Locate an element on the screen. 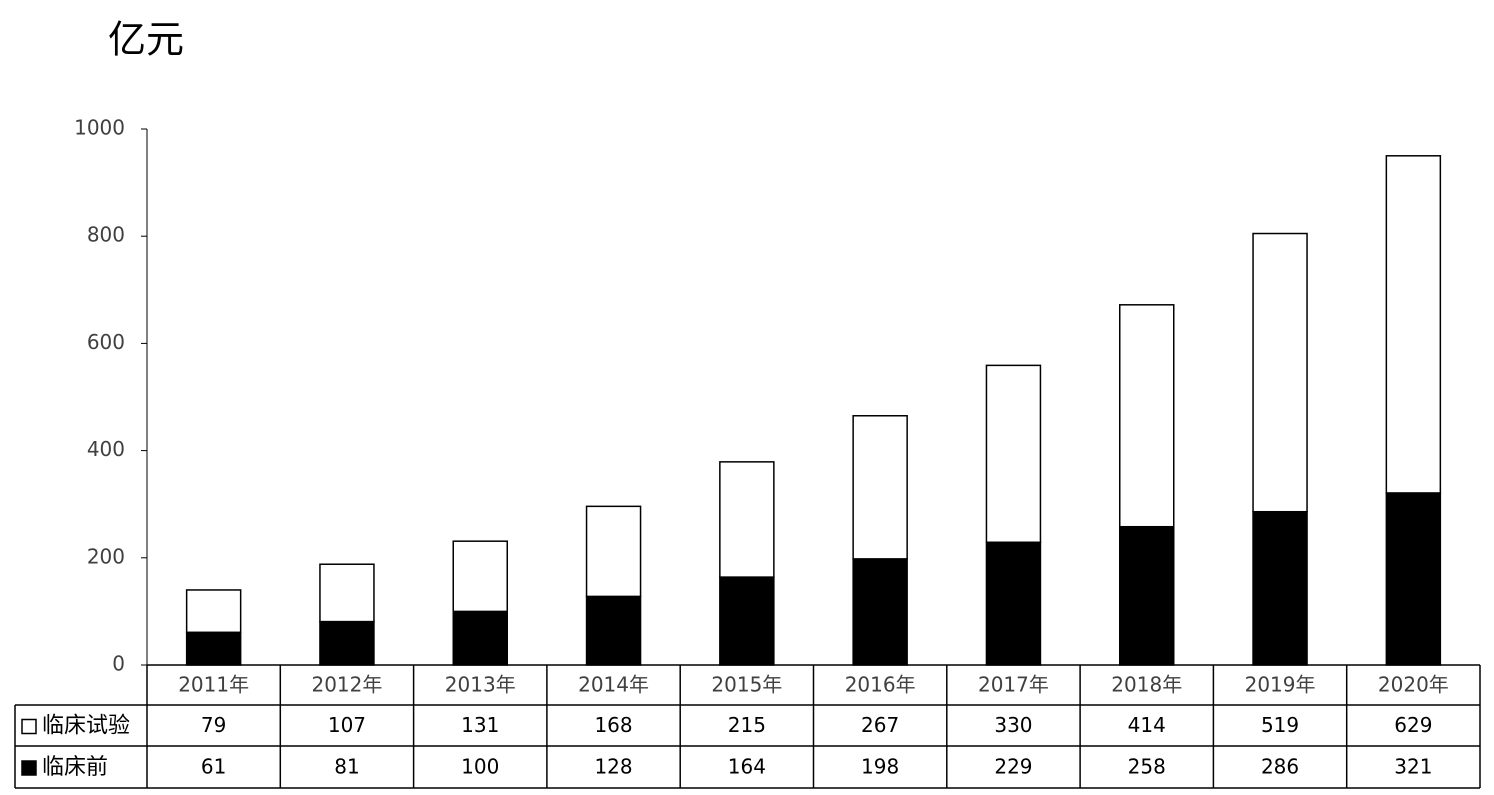 Image resolution: width=1494 pixels, height=795 pixels. table-value: 321 is located at coordinates (1413, 767).